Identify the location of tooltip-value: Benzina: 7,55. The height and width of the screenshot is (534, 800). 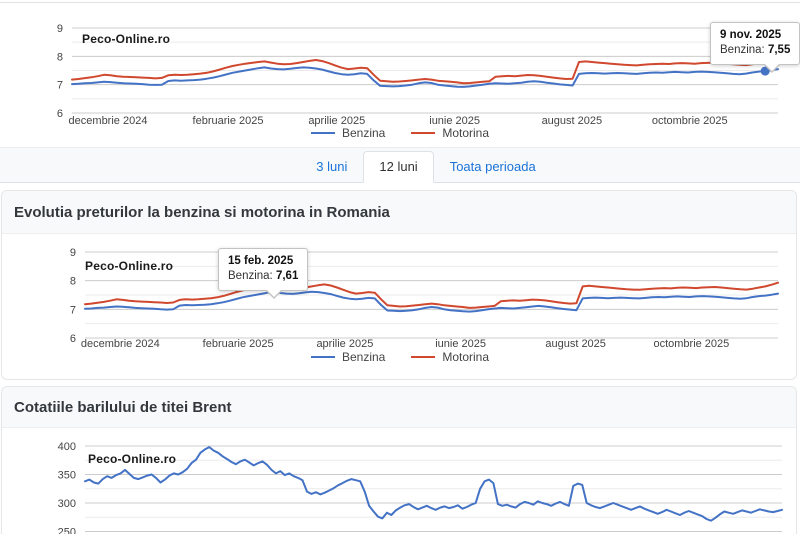
(755, 50).